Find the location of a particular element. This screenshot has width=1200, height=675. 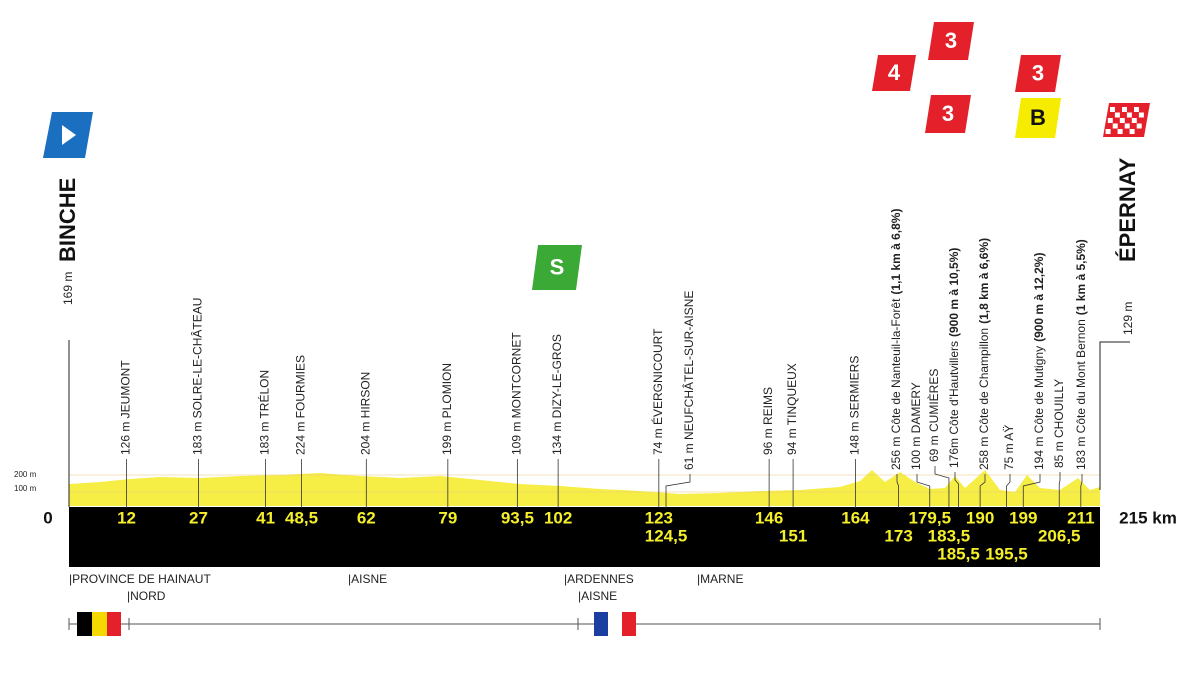

waypoint-label: 61 m NEUFCHÂTEL-SUR-AISNE is located at coordinates (688, 380).